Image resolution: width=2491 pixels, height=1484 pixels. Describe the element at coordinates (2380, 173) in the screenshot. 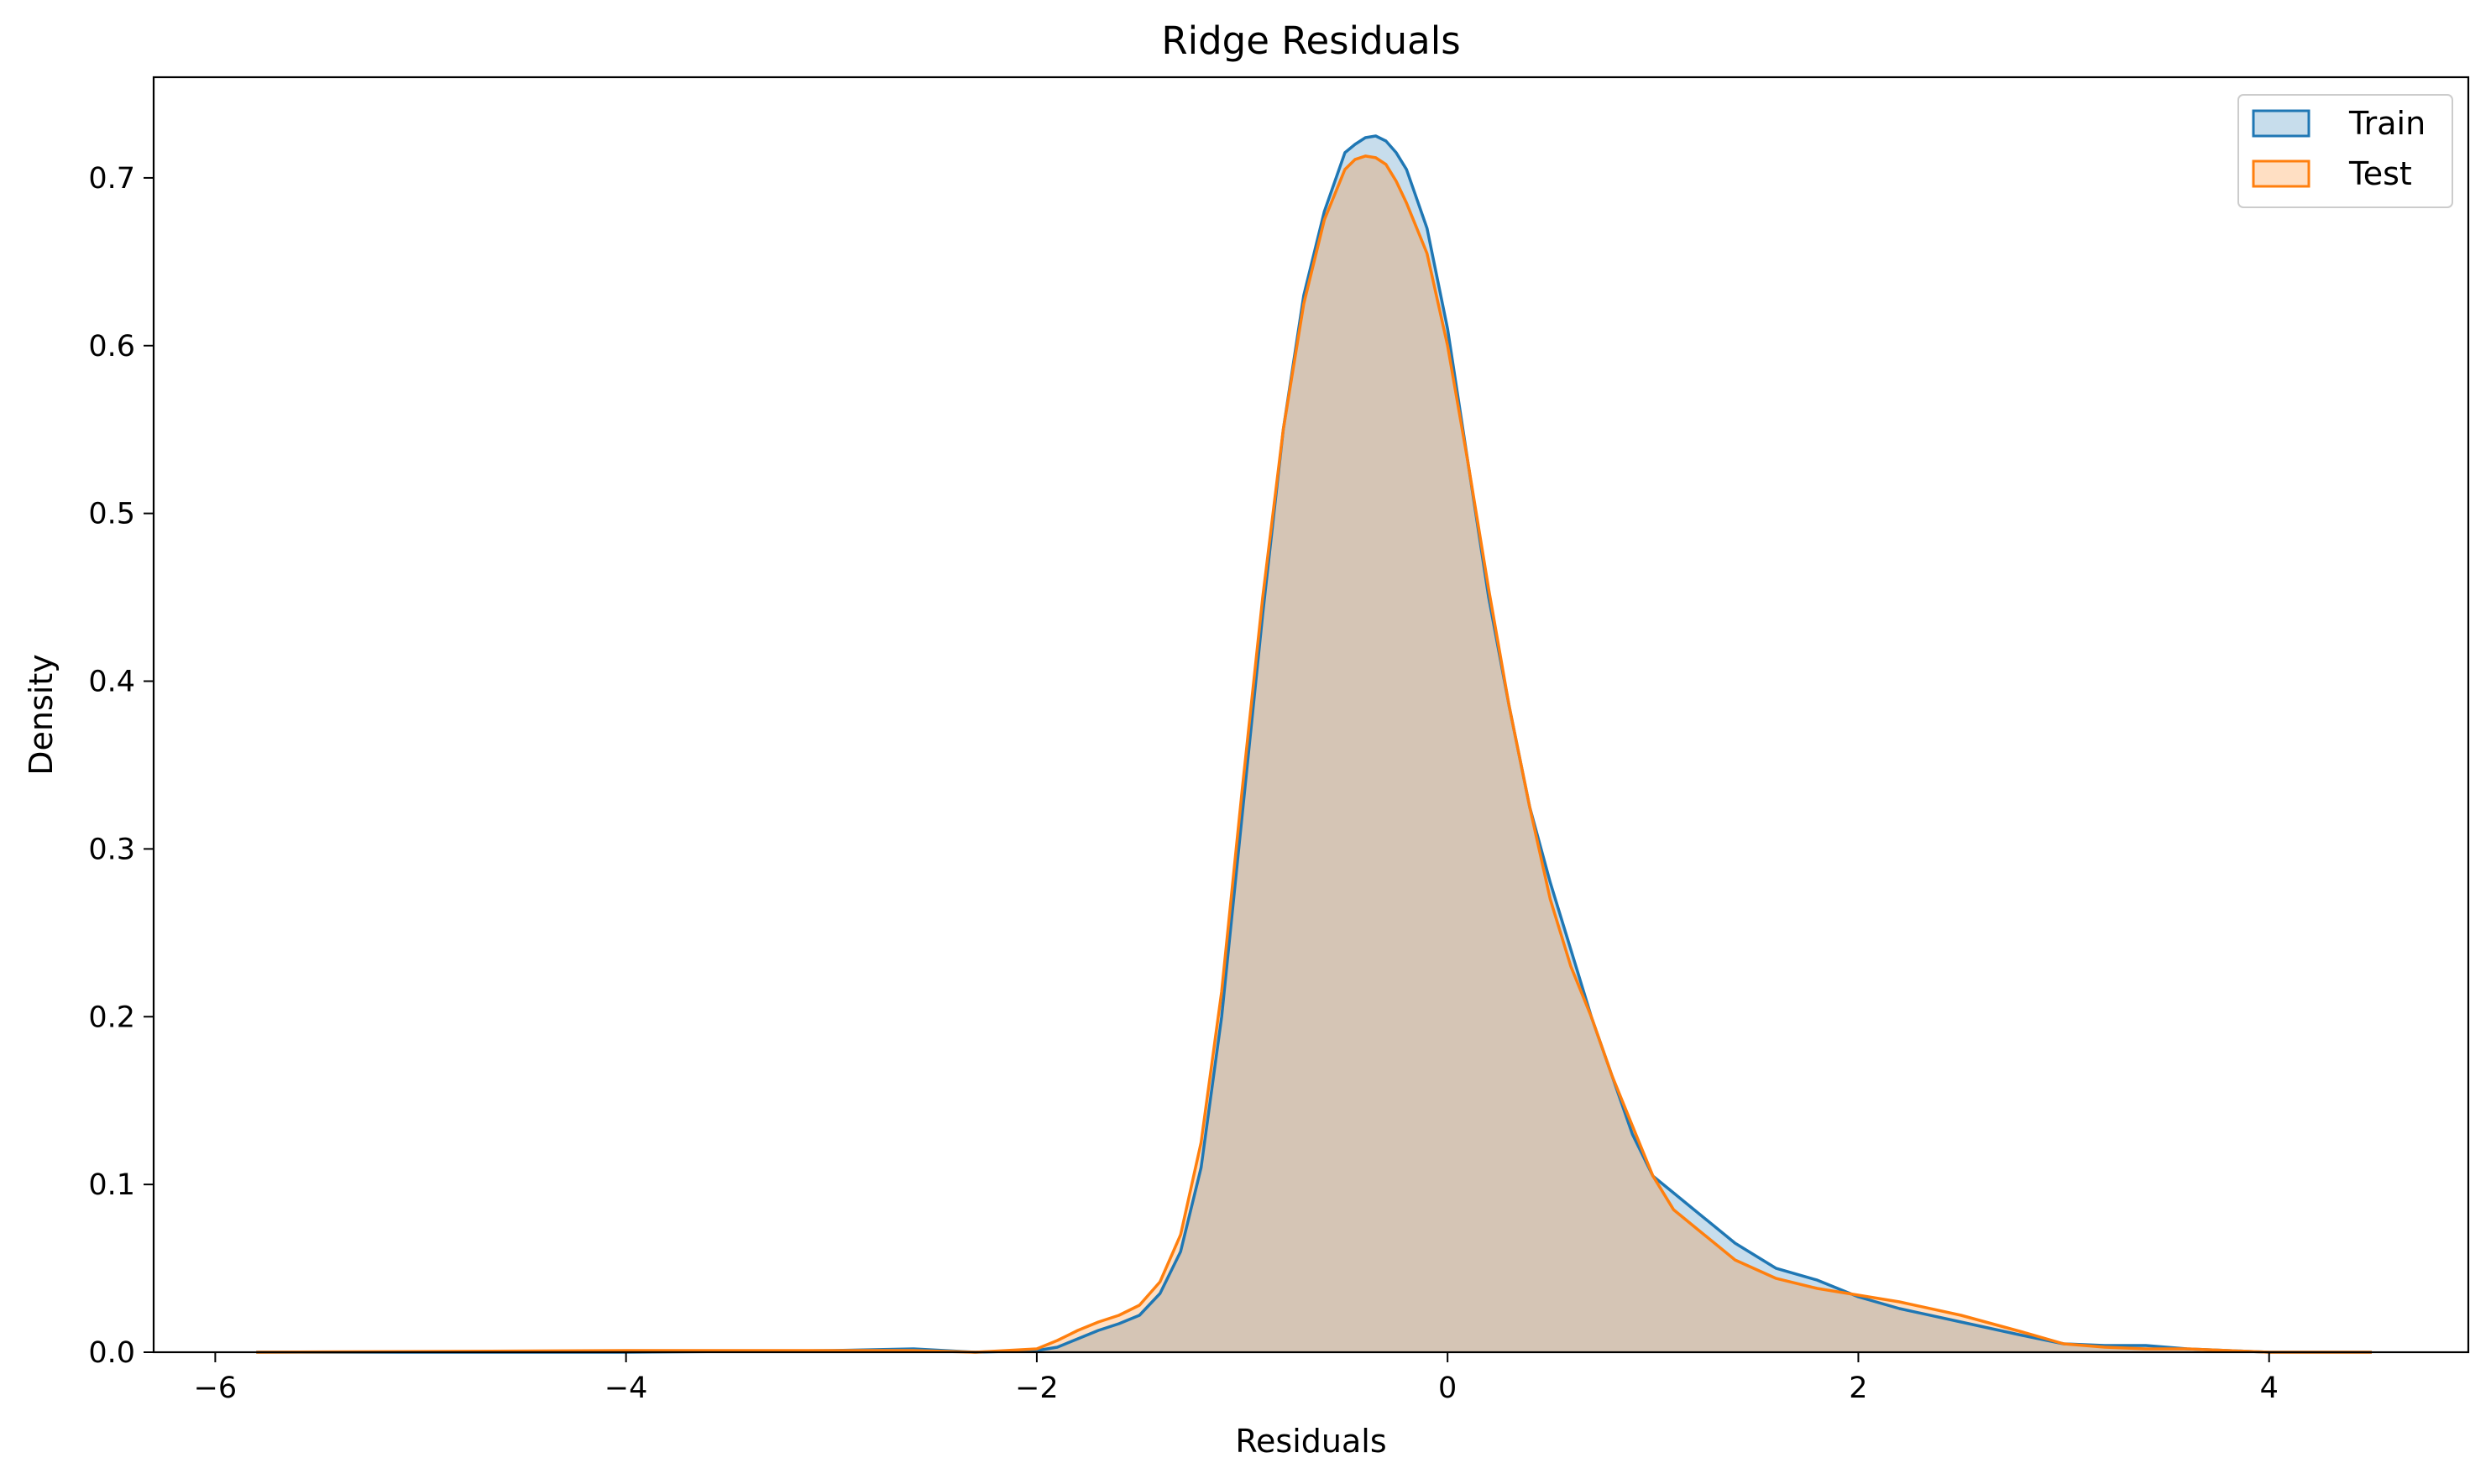

I see `legend-label-test: Test` at that location.